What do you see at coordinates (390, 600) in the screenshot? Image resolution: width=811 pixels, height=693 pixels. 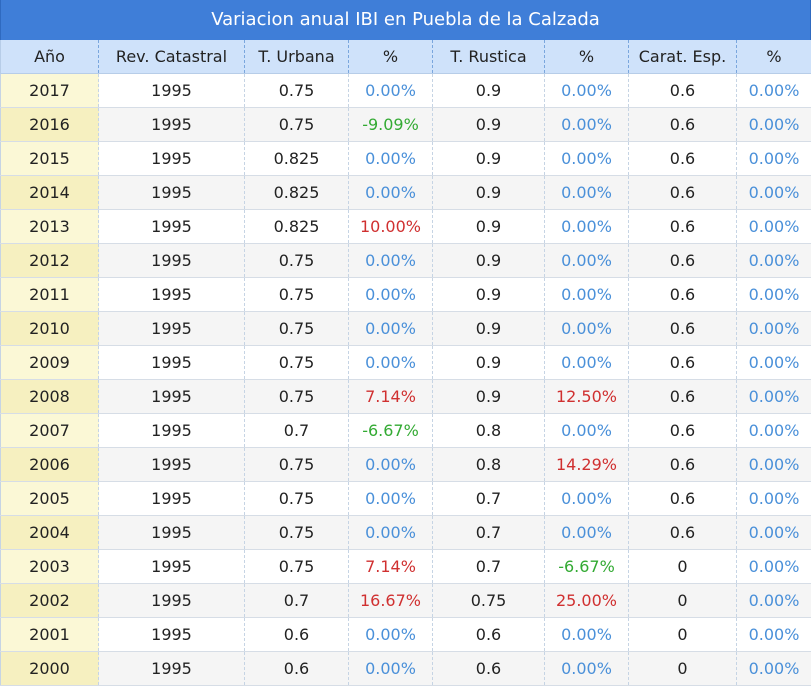 I see `urbana-pct-cell: 16.67%` at bounding box center [390, 600].